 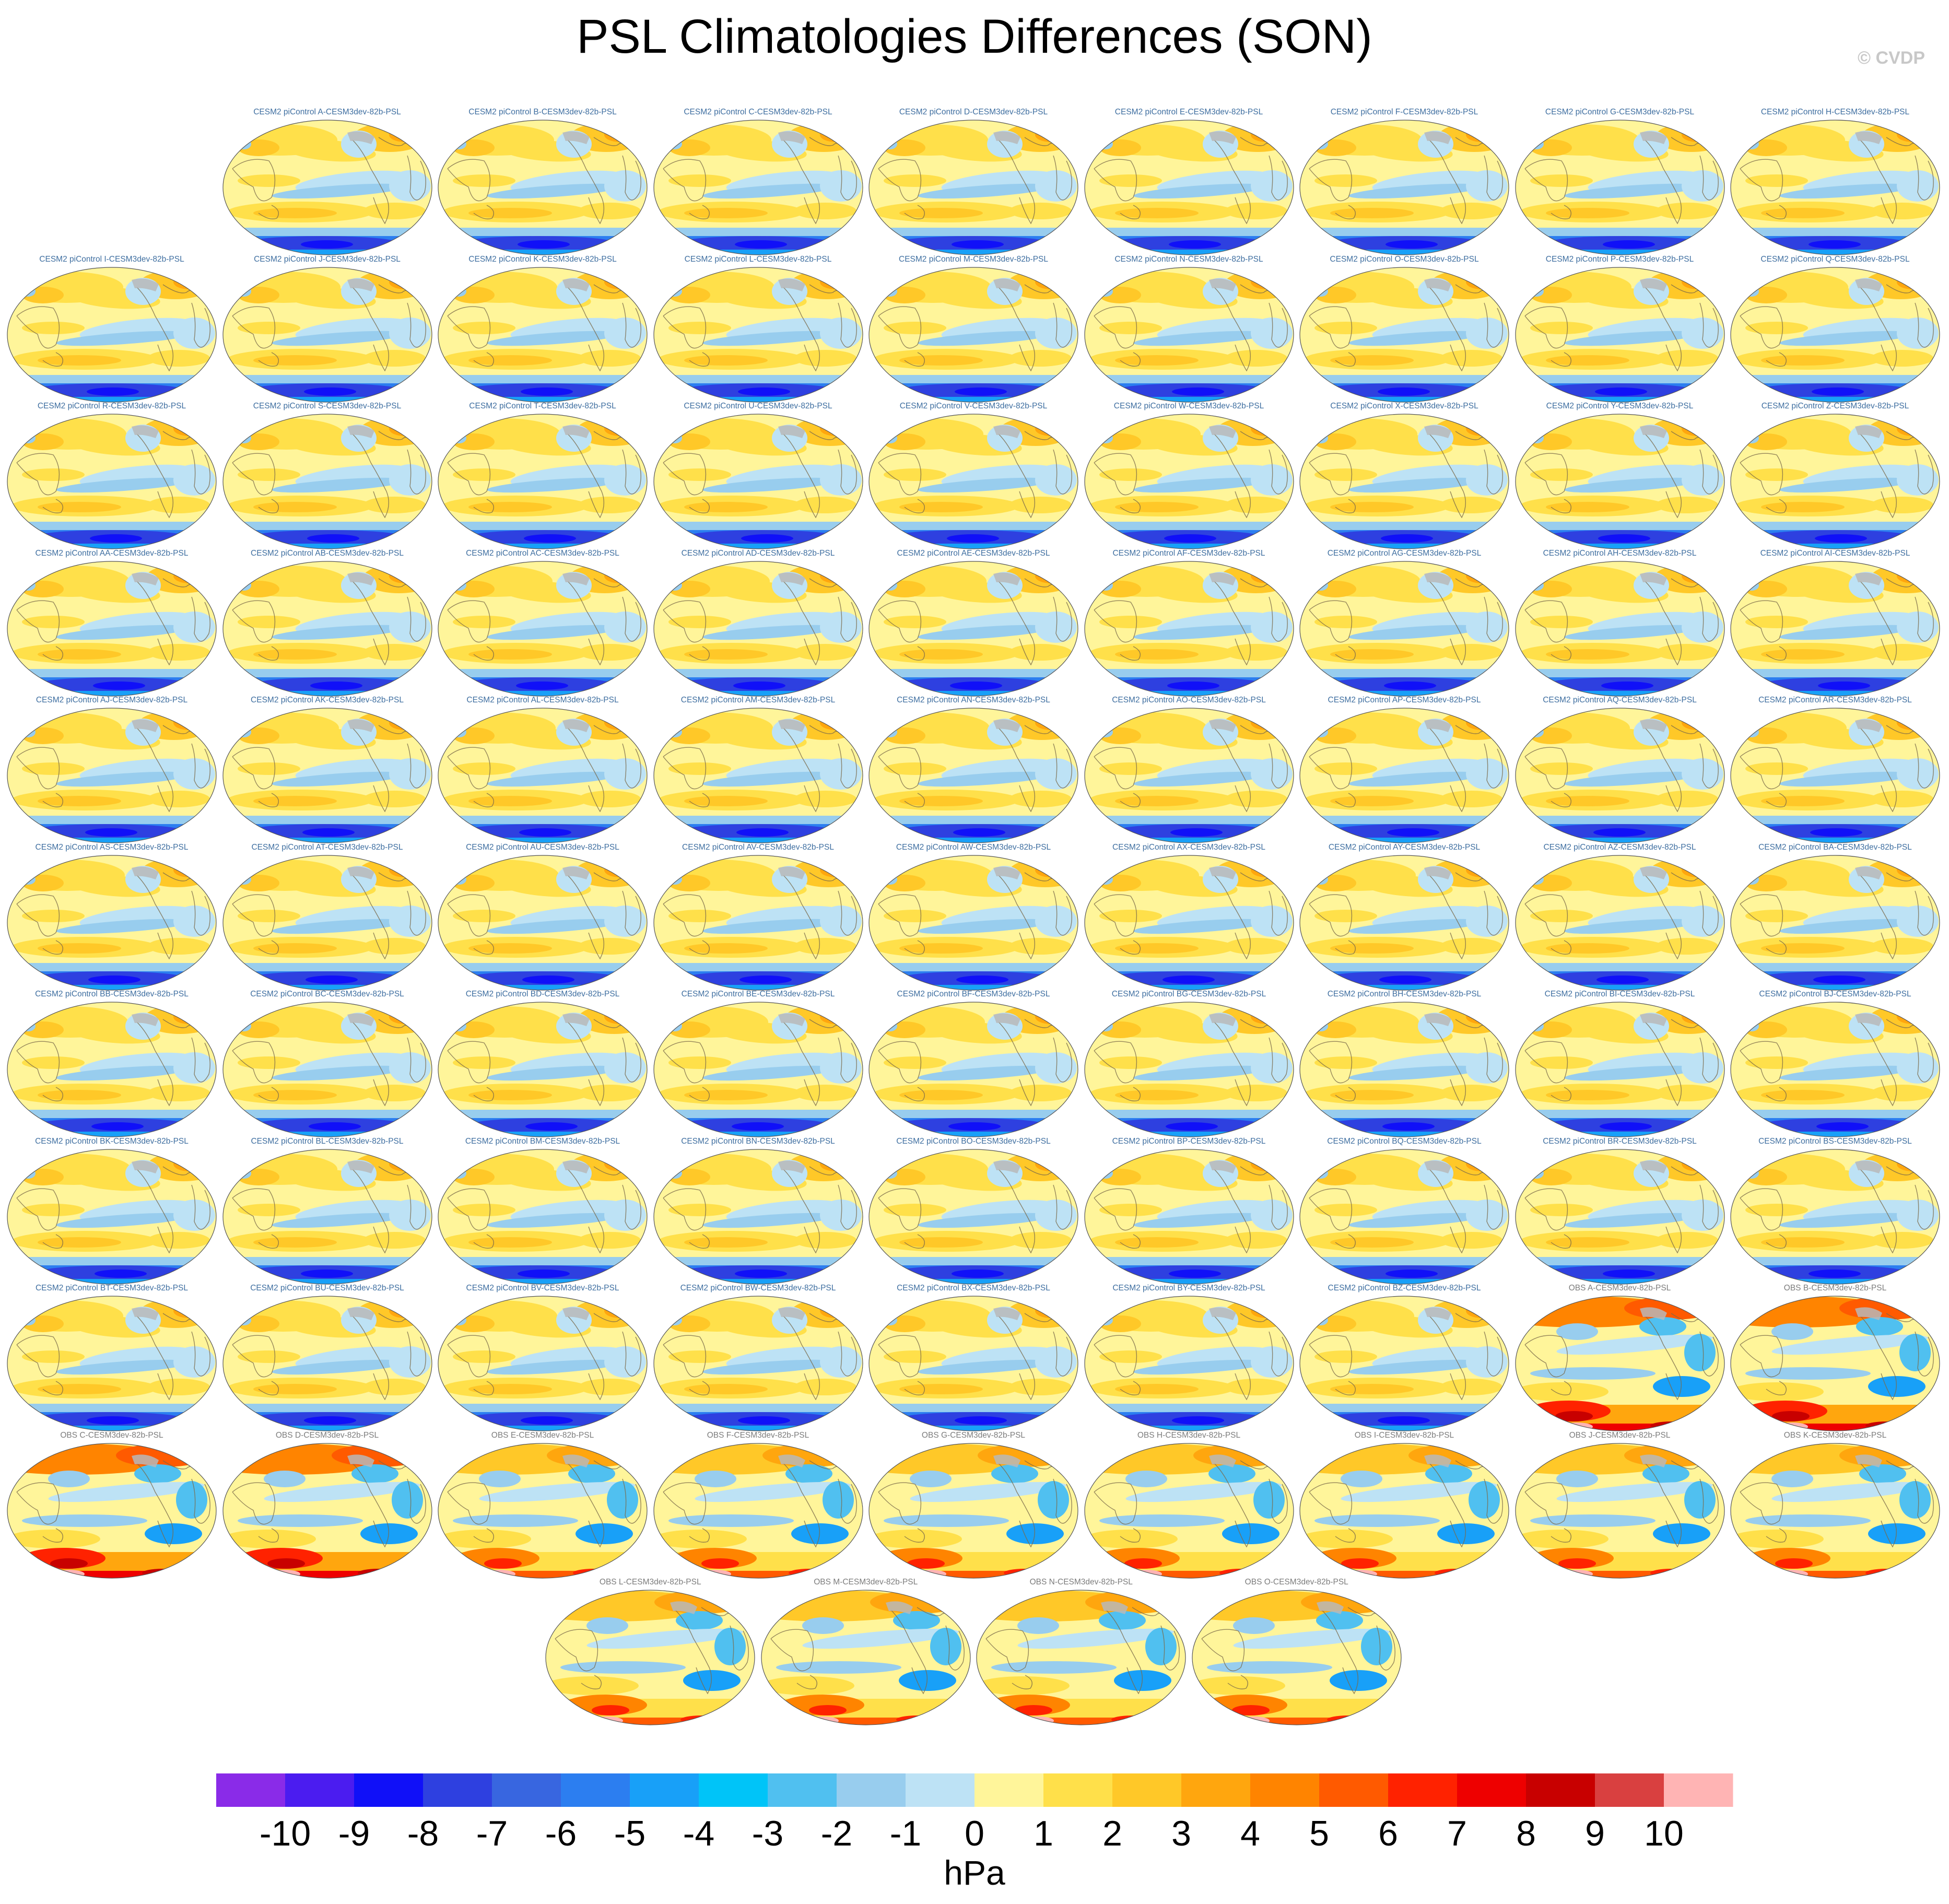 I want to click on panel-title: CESM2 piControl AG-CESM3dev-82b-PSL, so click(x=1404, y=553).